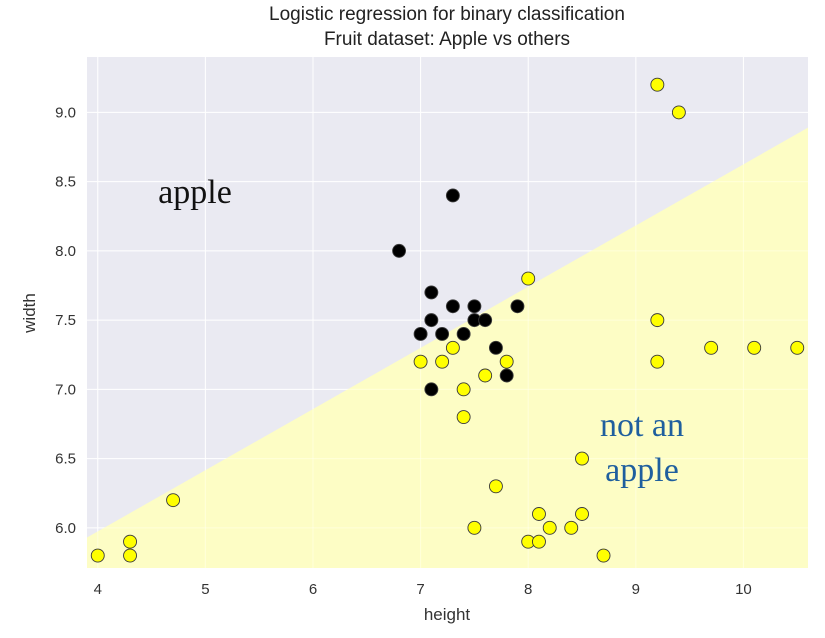 This screenshot has width=825, height=638. I want to click on apple-region-label: apple, so click(195, 192).